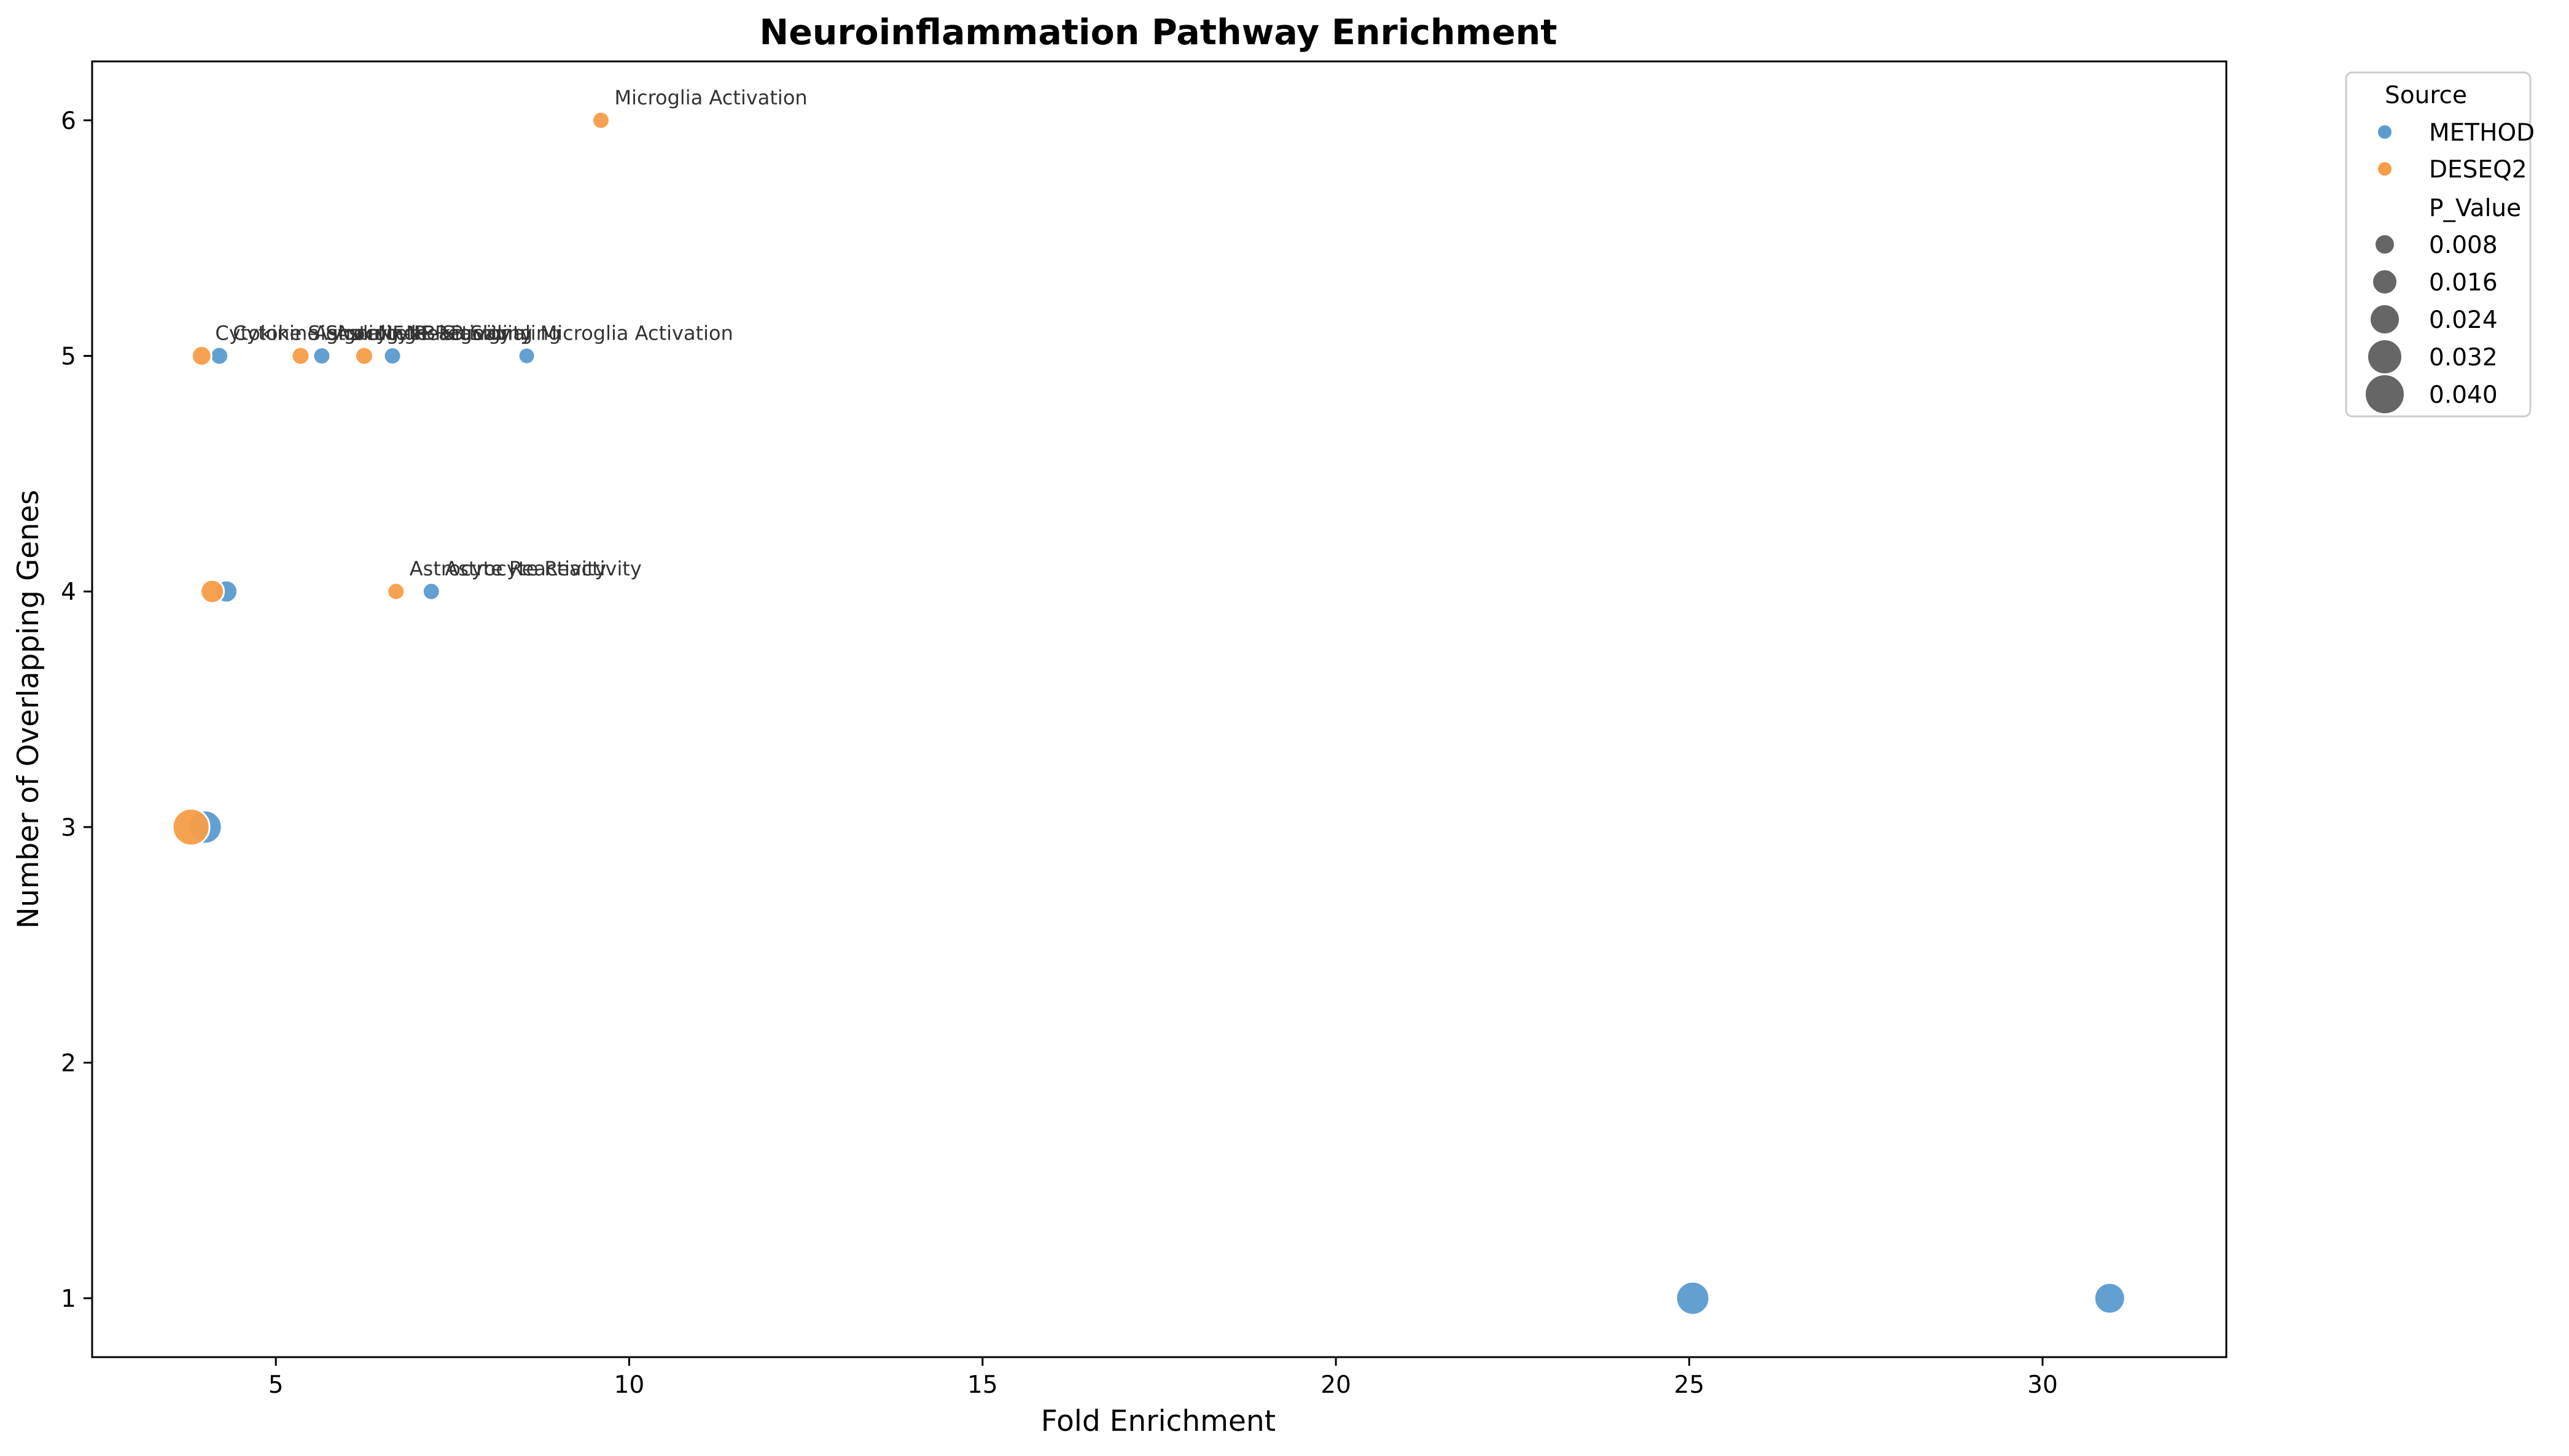  I want to click on x-tick-label: 20, so click(1336, 1385).